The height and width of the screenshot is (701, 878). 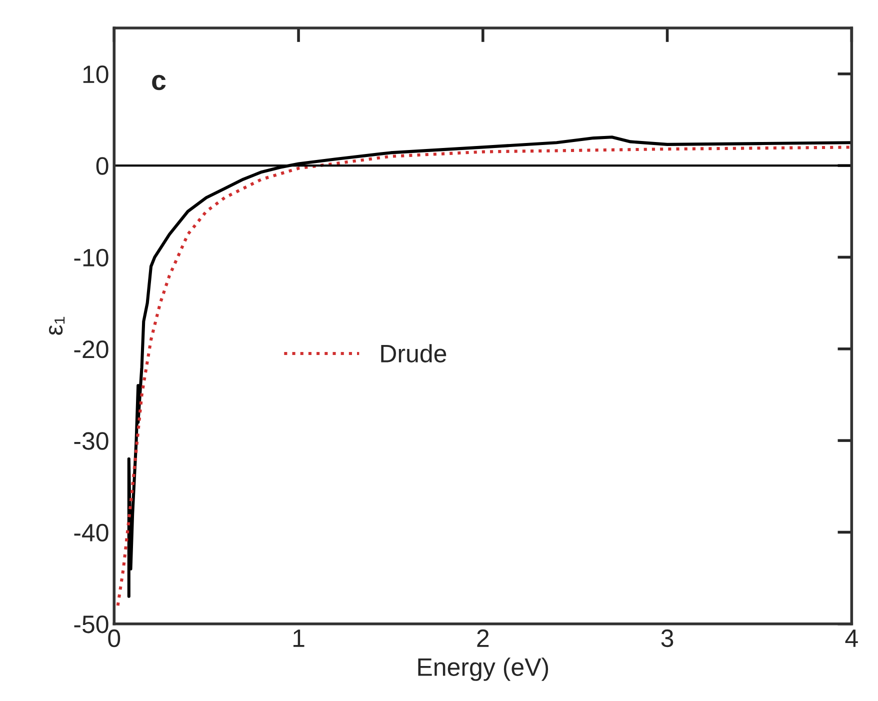 I want to click on y-tick-label: -10, so click(x=91, y=257).